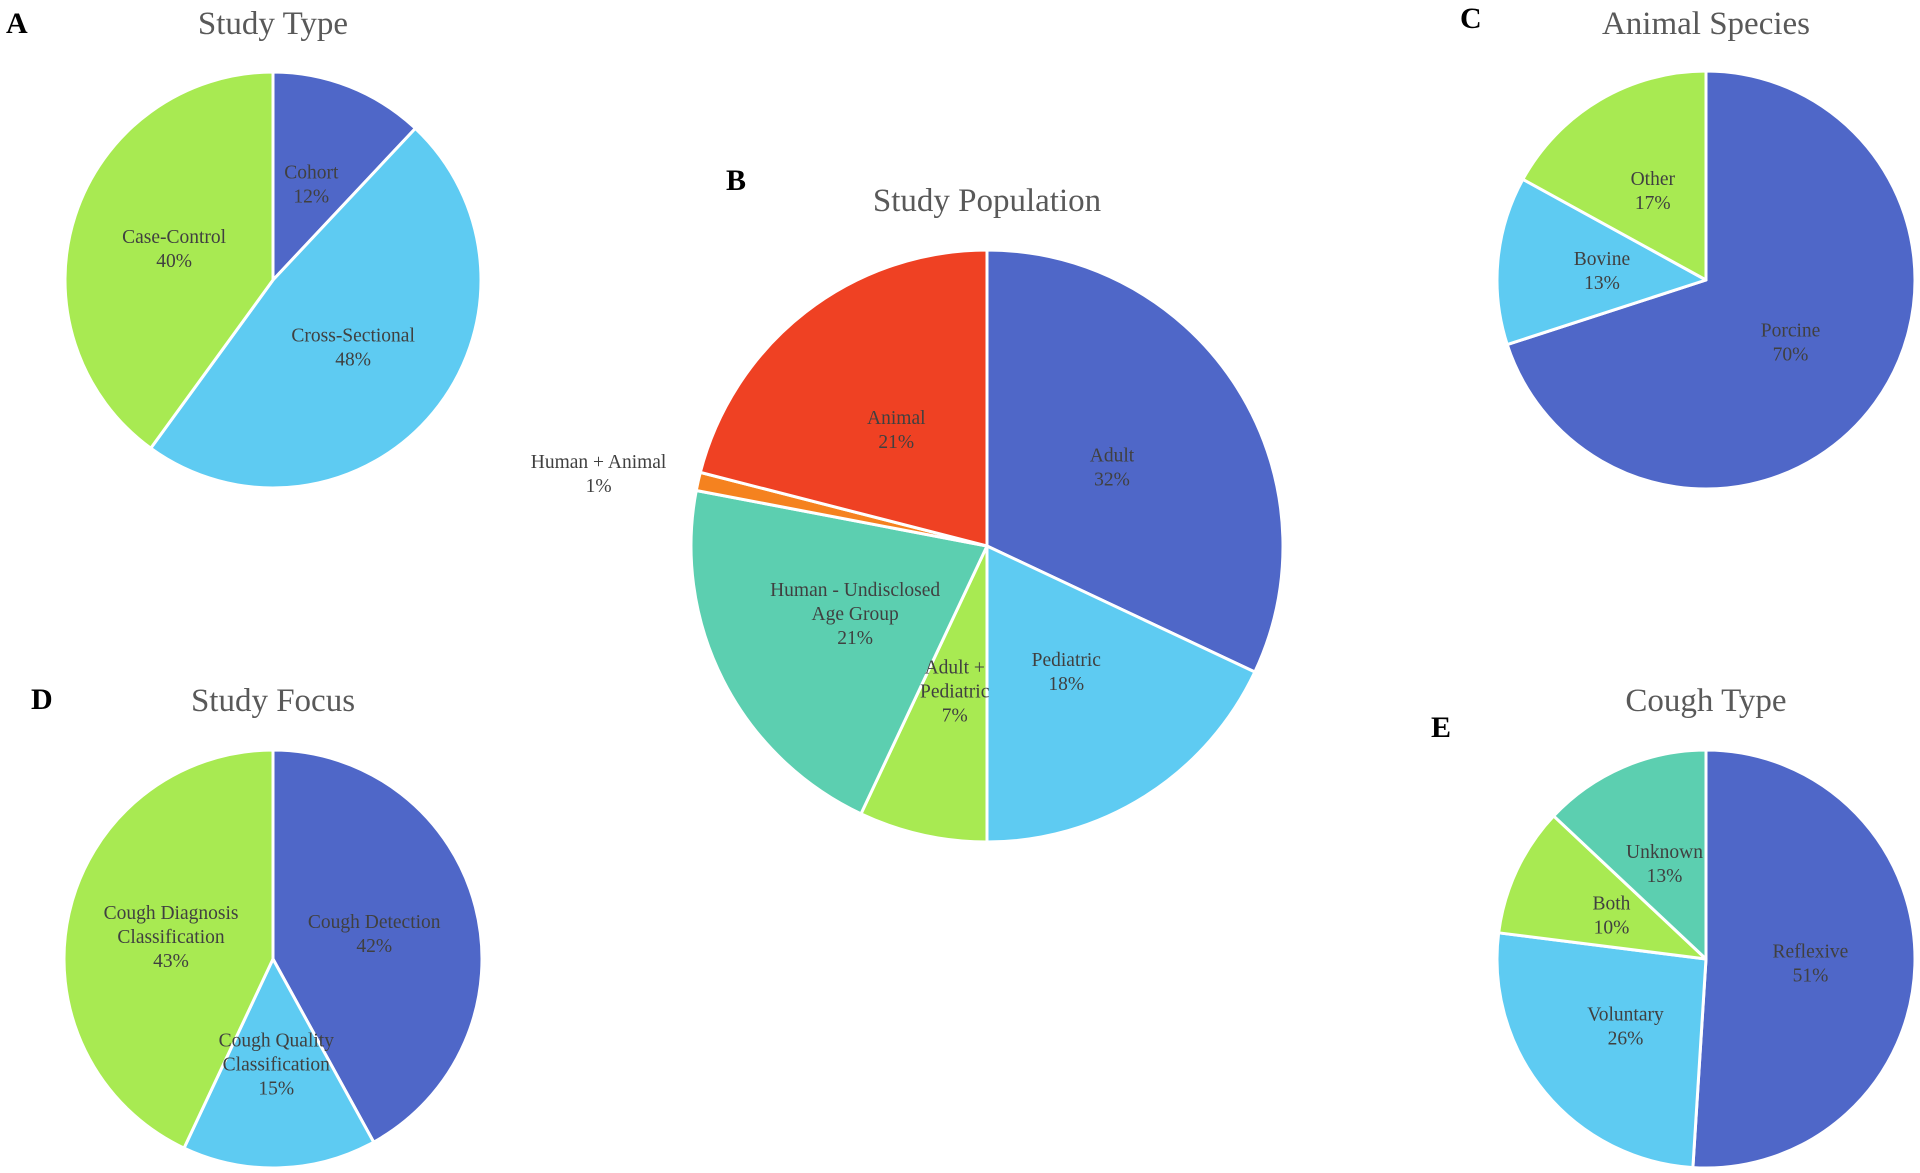 Image resolution: width=1920 pixels, height=1173 pixels. Describe the element at coordinates (855, 602) in the screenshot. I see `slice-label-name: Human - Undisclosed Age Group` at that location.